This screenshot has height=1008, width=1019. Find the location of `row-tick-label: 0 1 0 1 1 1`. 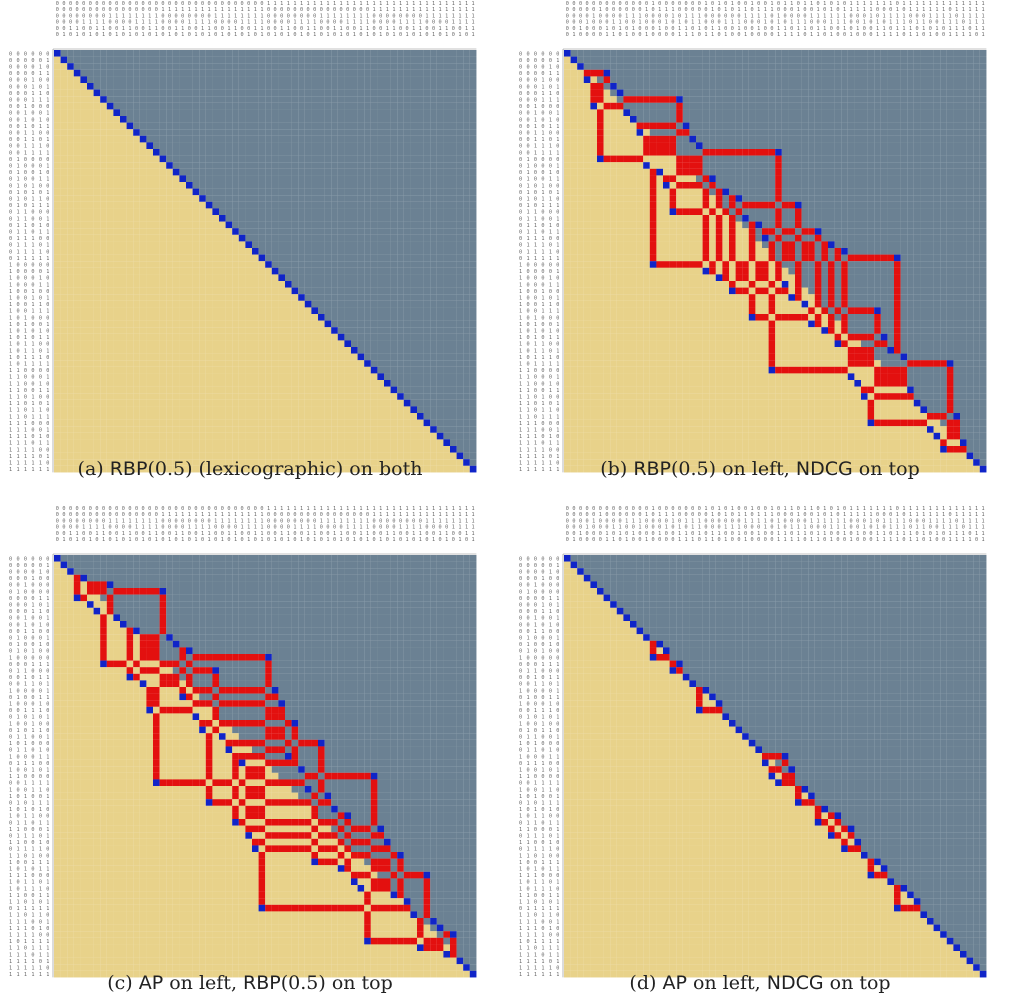

row-tick-label: 0 1 0 1 1 1 is located at coordinates (539, 206).